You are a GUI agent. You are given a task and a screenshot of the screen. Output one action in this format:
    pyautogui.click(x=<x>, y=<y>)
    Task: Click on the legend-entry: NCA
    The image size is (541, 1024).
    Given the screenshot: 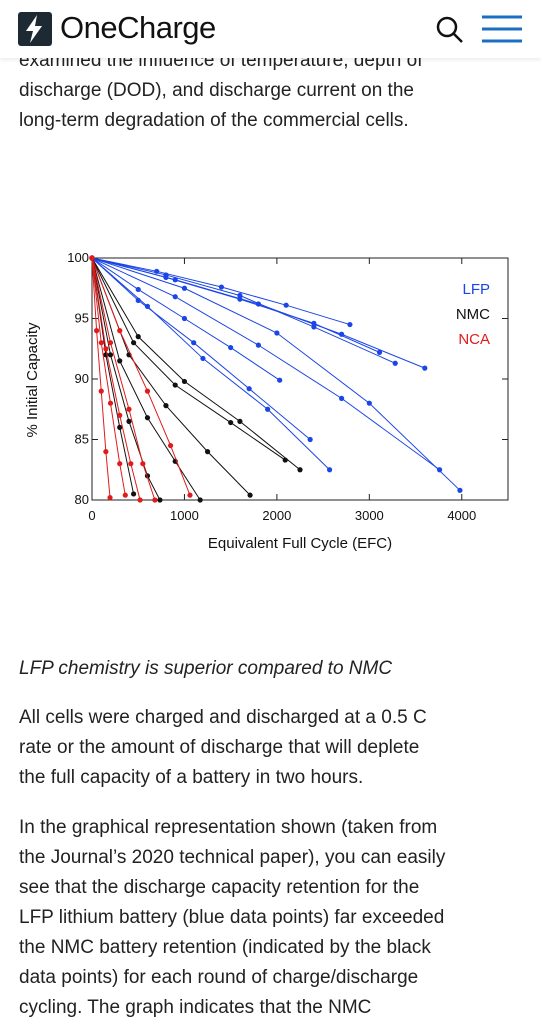 What is the action you would take?
    pyautogui.click(x=474, y=339)
    